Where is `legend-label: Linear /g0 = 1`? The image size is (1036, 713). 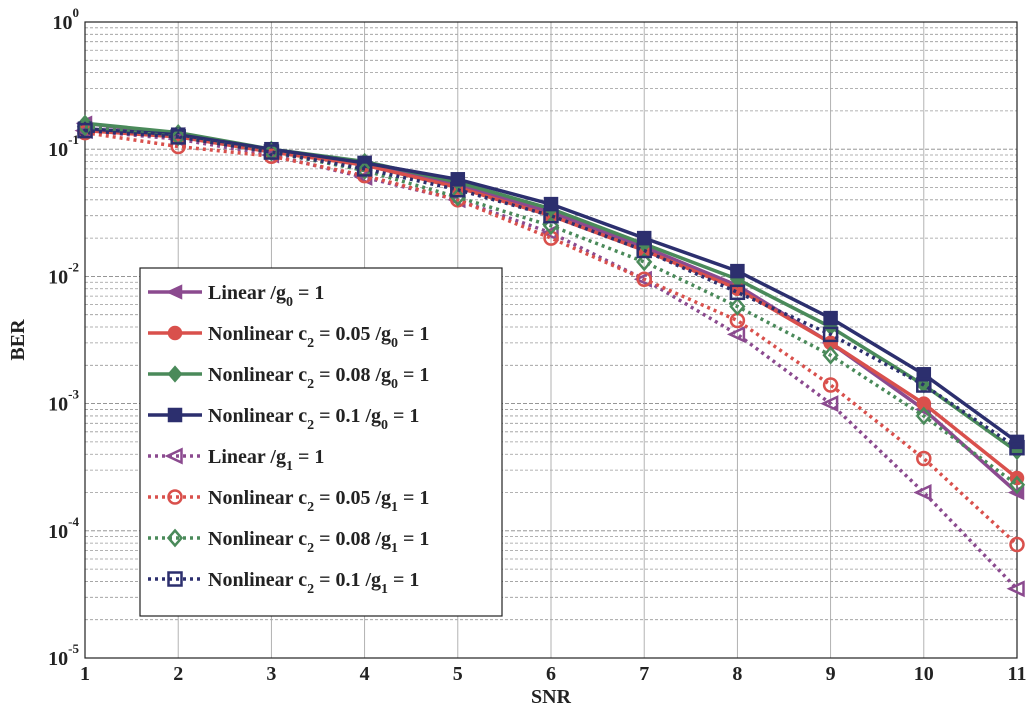 legend-label: Linear /g0 = 1 is located at coordinates (266, 296).